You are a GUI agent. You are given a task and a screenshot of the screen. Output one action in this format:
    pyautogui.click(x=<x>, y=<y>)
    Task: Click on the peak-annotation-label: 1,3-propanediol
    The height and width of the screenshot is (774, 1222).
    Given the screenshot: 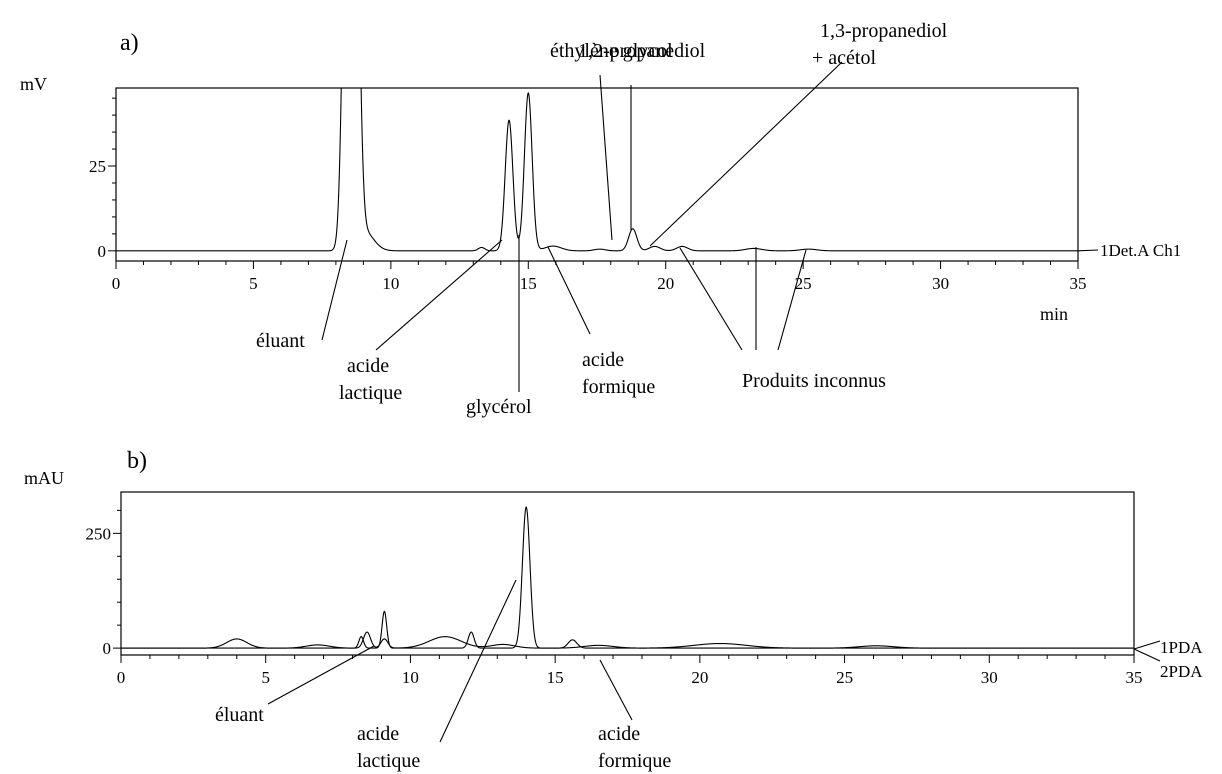 What is the action you would take?
    pyautogui.click(x=884, y=31)
    